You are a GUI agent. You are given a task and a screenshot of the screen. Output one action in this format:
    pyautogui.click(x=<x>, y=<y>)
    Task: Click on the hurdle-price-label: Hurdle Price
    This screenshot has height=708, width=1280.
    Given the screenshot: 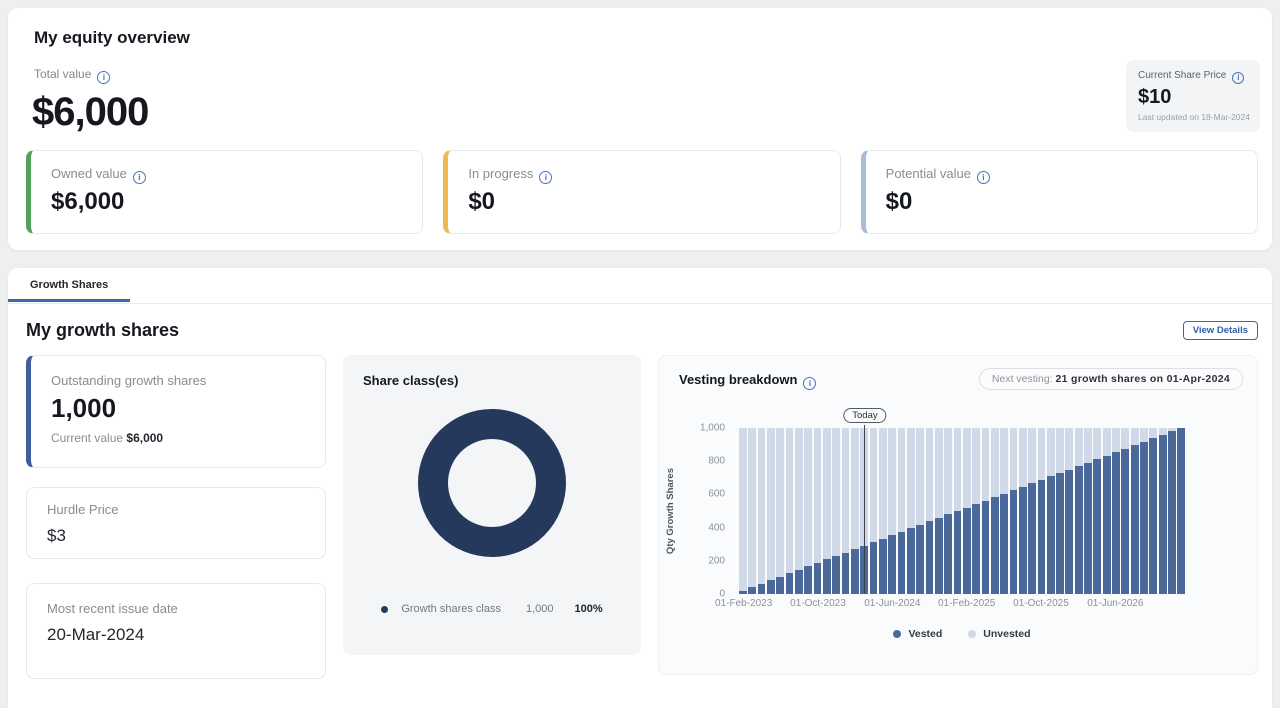 What is the action you would take?
    pyautogui.click(x=83, y=509)
    